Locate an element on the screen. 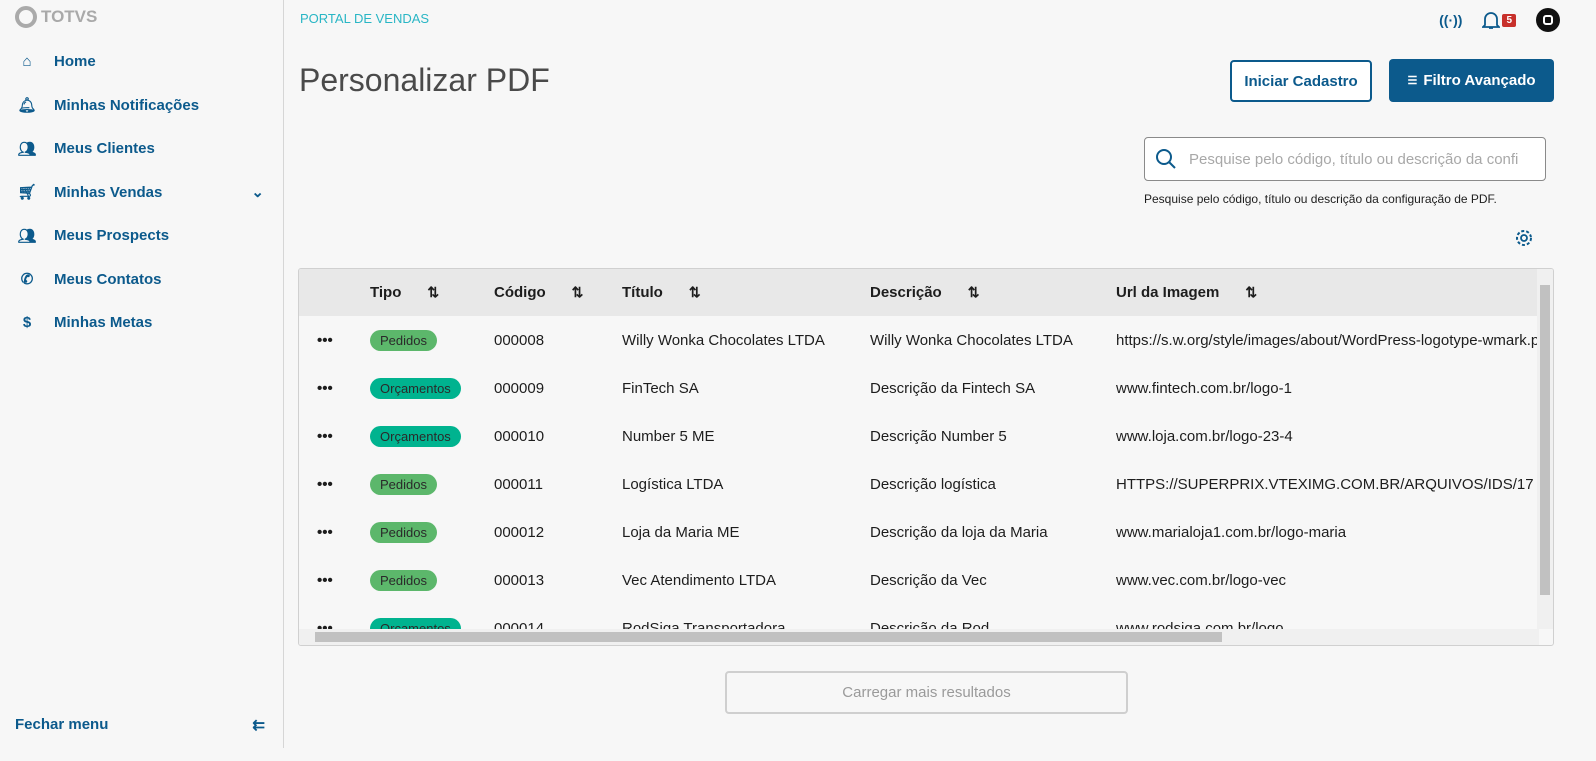 Image resolution: width=1596 pixels, height=761 pixels. home-icon: ⌂ is located at coordinates (27, 62).